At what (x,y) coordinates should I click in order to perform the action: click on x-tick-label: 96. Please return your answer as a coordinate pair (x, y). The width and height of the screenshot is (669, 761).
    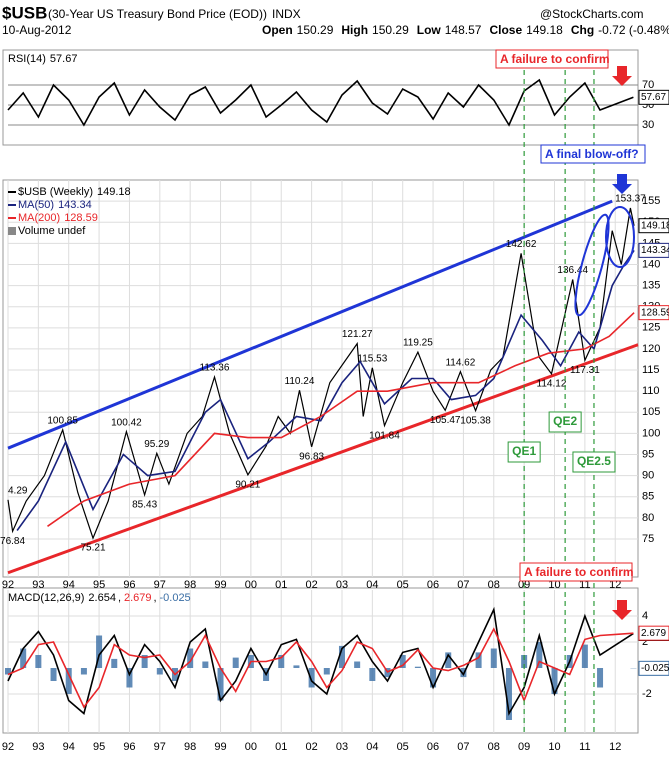
    Looking at the image, I should click on (129, 585).